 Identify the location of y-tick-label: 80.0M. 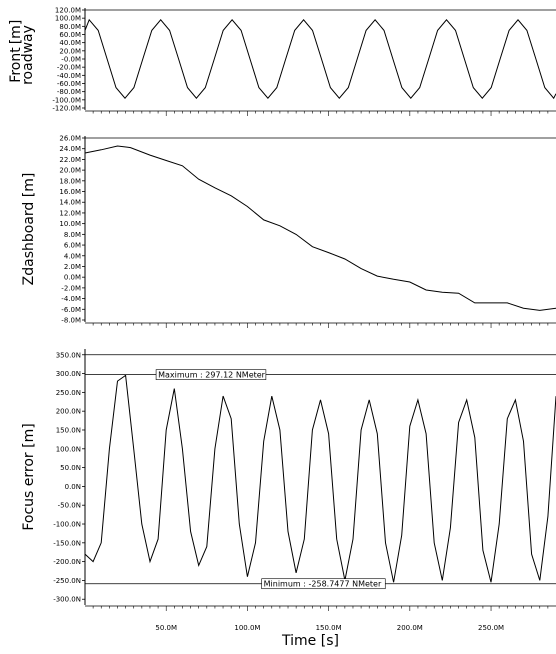
(70, 27).